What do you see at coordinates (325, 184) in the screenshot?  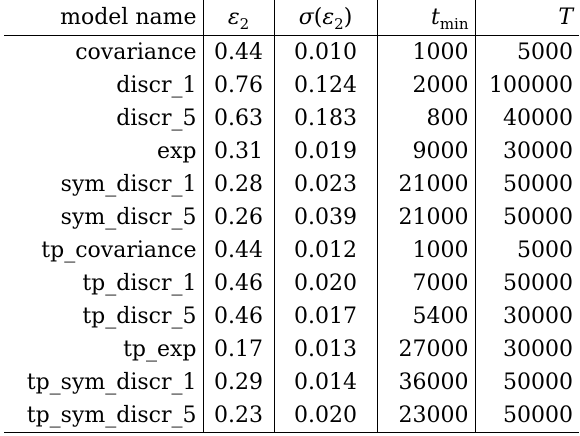 I see `cell-sigma: 0.023` at bounding box center [325, 184].